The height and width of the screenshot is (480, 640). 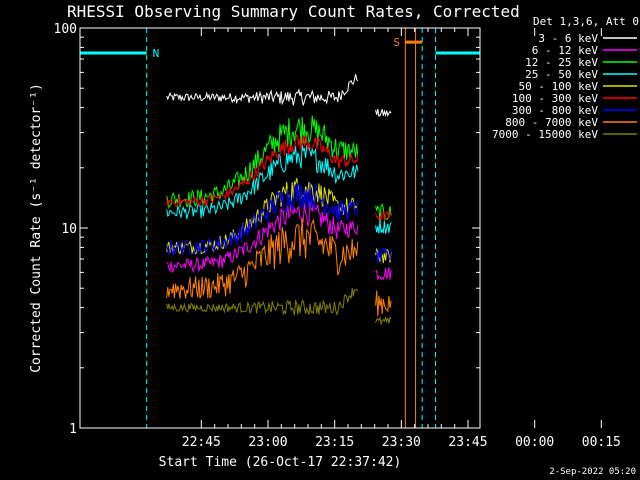 I want to click on legend-entry-label: 50 - 100 keV, so click(x=559, y=86).